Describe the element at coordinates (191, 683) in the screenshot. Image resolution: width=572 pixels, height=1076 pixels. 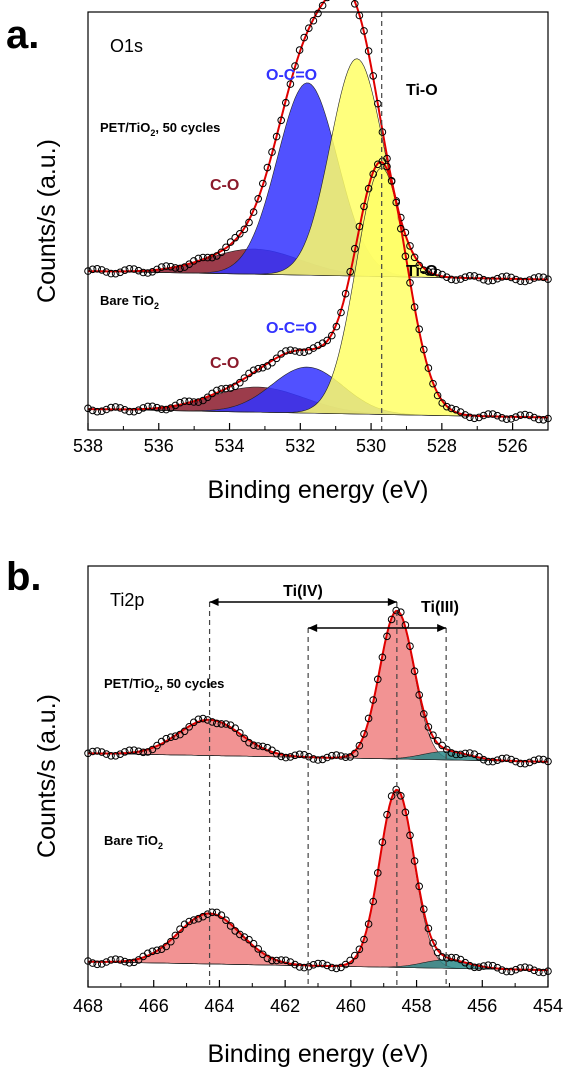
I see `sample-top-suffix: , 50 cycles` at that location.